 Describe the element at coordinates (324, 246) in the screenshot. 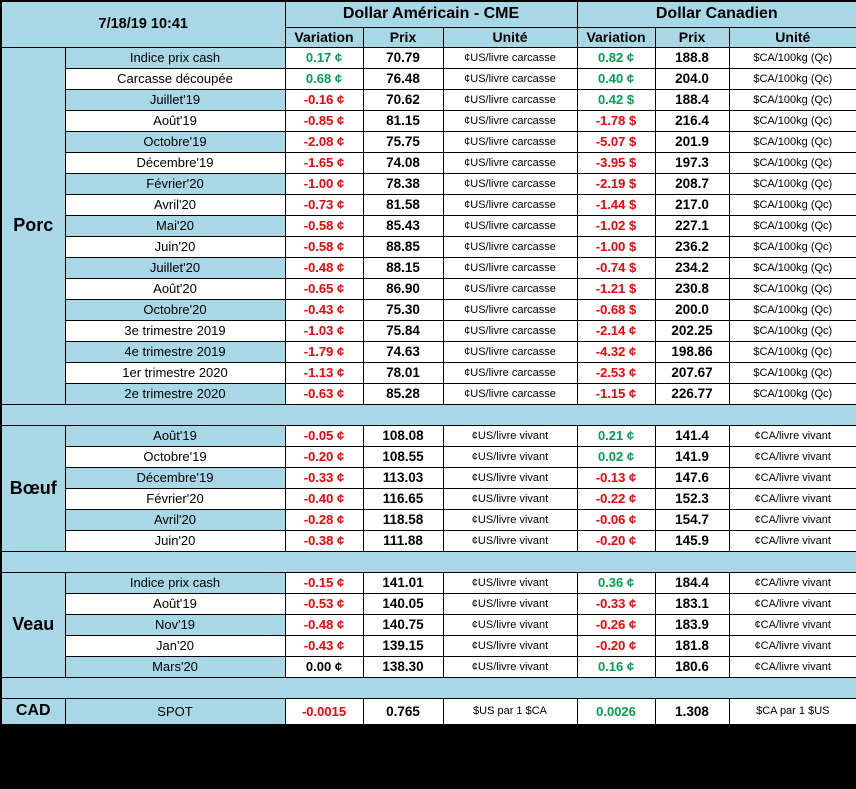

I see `us-variation-value: -0.58 ¢` at that location.